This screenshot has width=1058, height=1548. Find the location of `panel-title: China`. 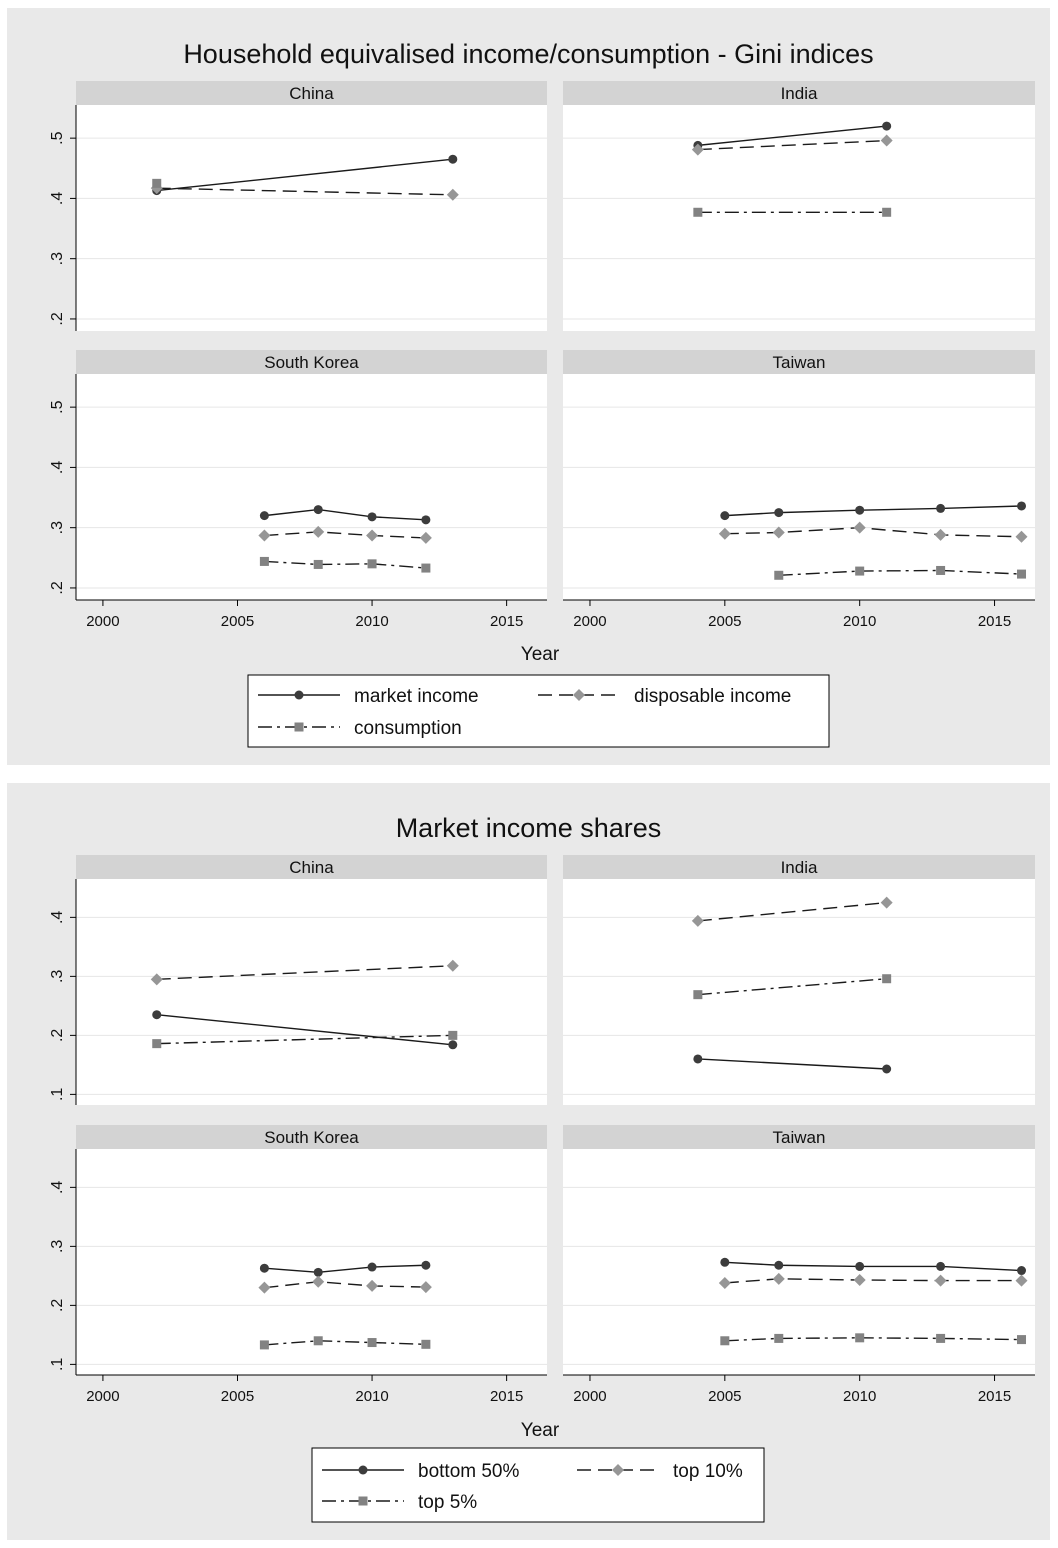

panel-title: China is located at coordinates (311, 867).